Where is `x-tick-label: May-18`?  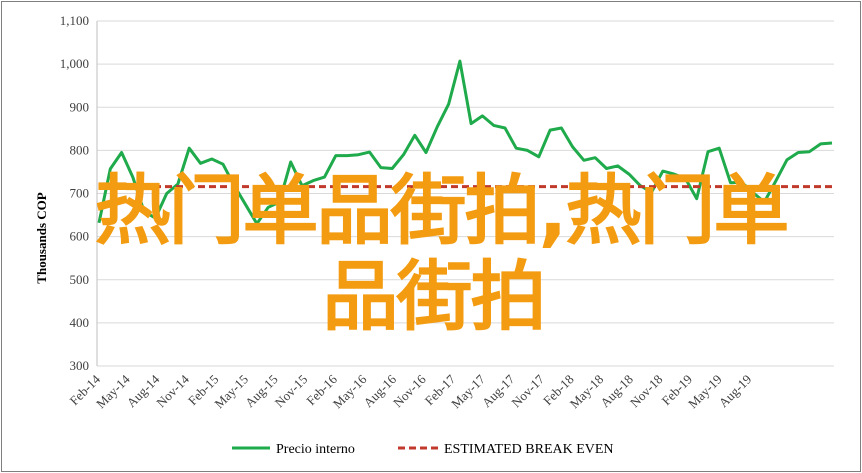
x-tick-label: May-18 is located at coordinates (587, 392).